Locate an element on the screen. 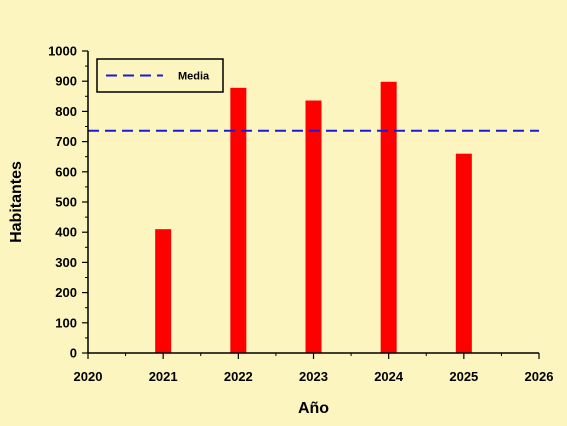 The width and height of the screenshot is (567, 426). x-axis-label: Año is located at coordinates (313, 408).